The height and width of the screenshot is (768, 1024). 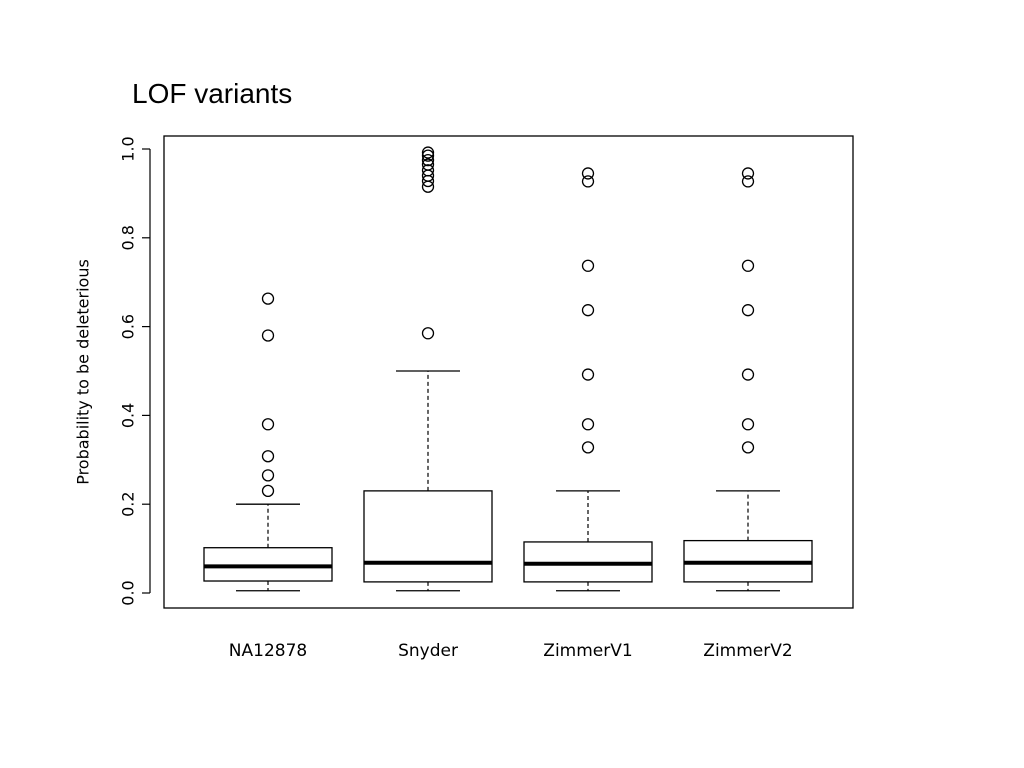 I want to click on y-tick-label: 0.8, so click(x=128, y=237).